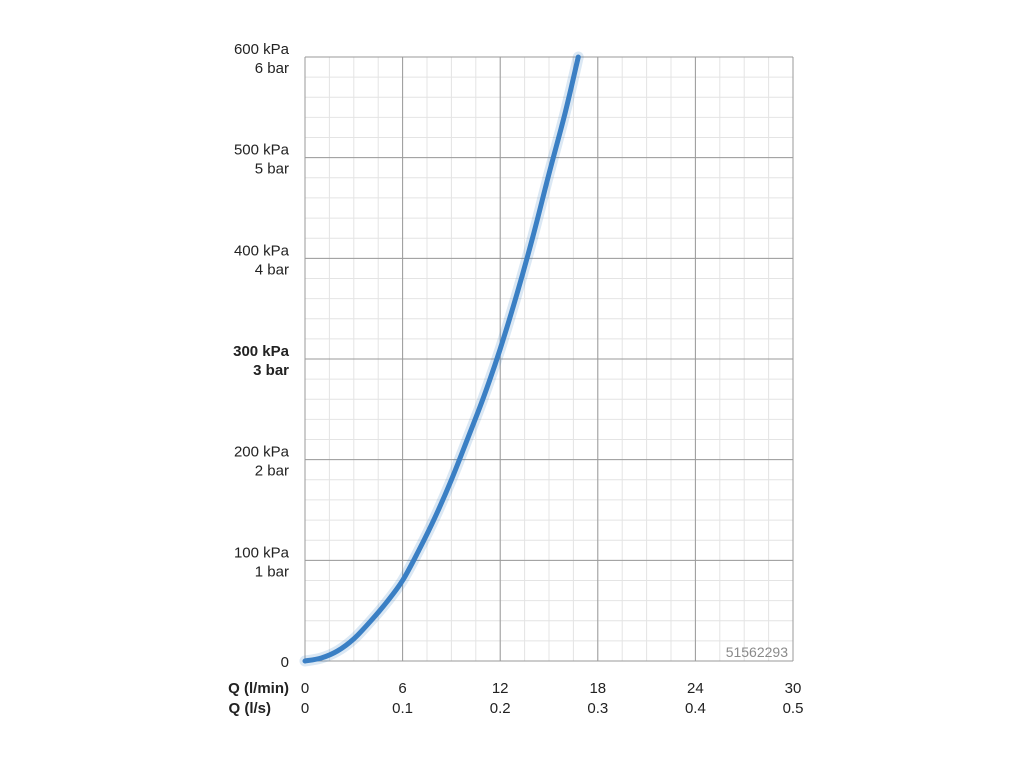  Describe the element at coordinates (597, 688) in the screenshot. I see `x-tick-label-l-per-min: 18` at that location.